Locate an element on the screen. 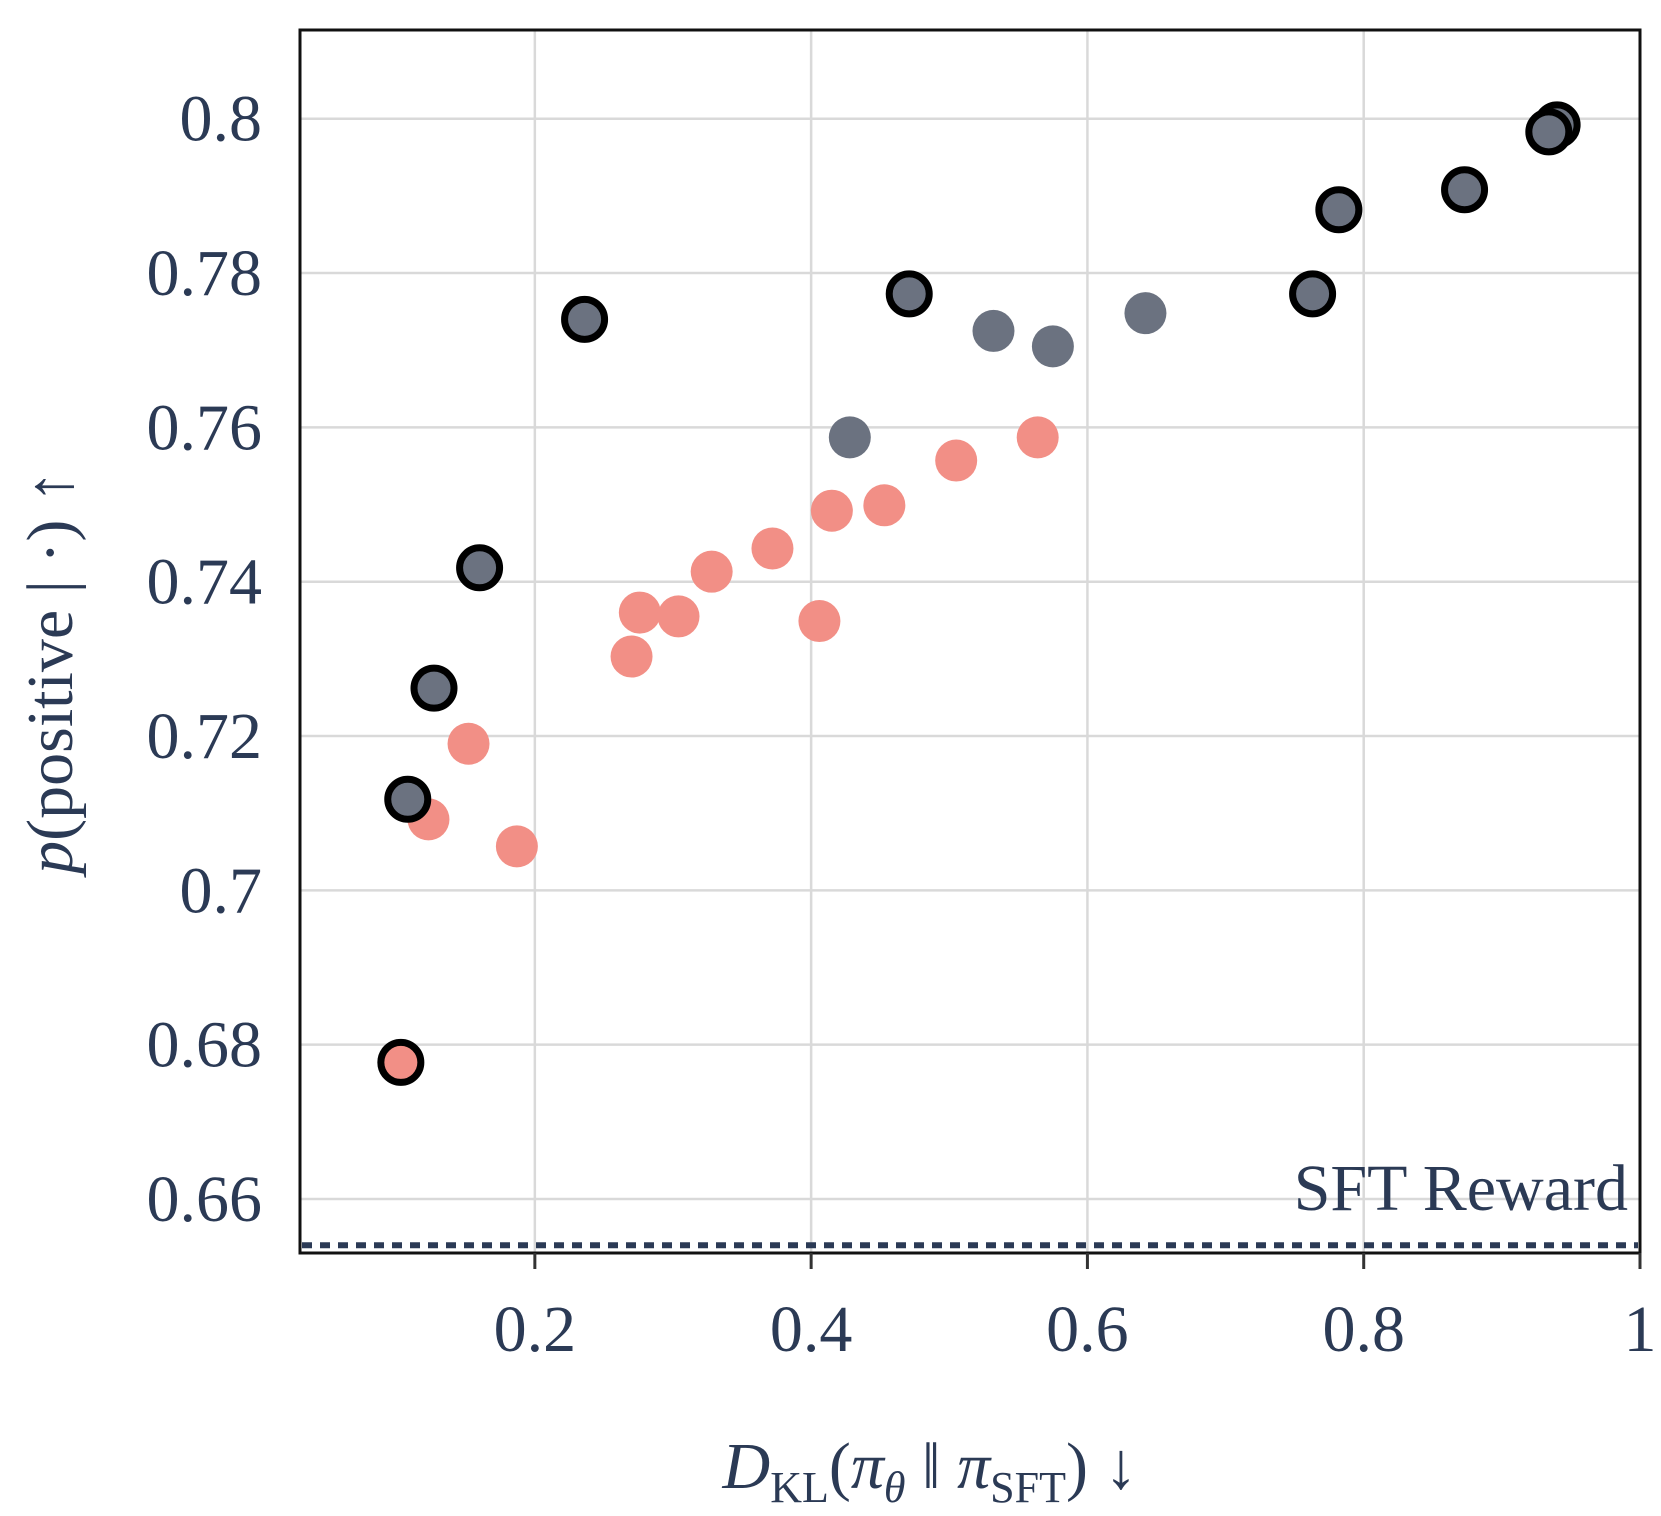  y-tick-label: 0.74 is located at coordinates (205, 582).